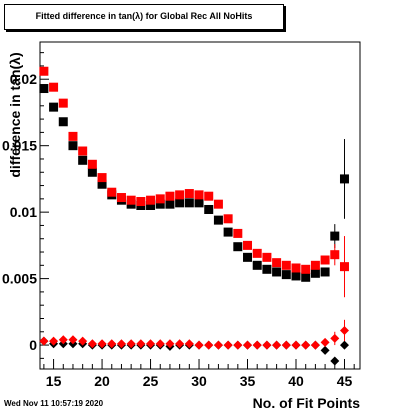 The height and width of the screenshot is (412, 400). I want to click on y-axis-label: difference in tan(λ), so click(15, 115).